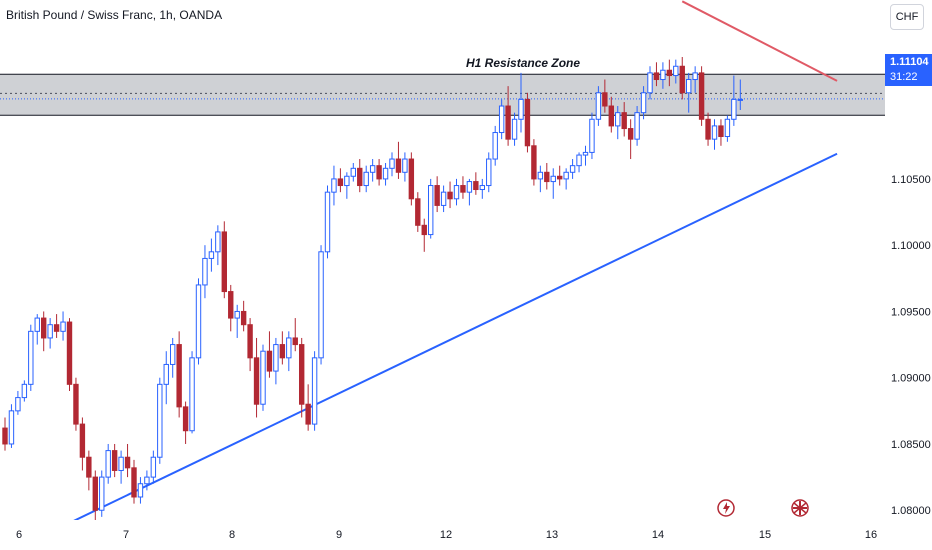 Image resolution: width=932 pixels, height=550 pixels. Describe the element at coordinates (442, 95) in the screenshot. I see `resistance-zone-fill` at that location.